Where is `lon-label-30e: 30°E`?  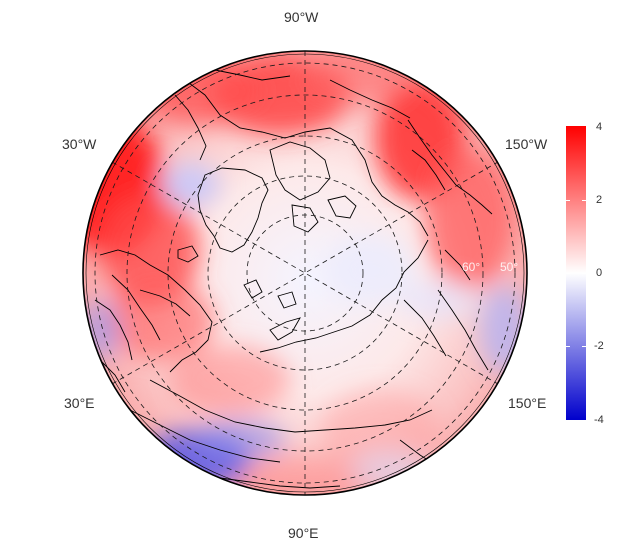 lon-label-30e: 30°E is located at coordinates (79, 403).